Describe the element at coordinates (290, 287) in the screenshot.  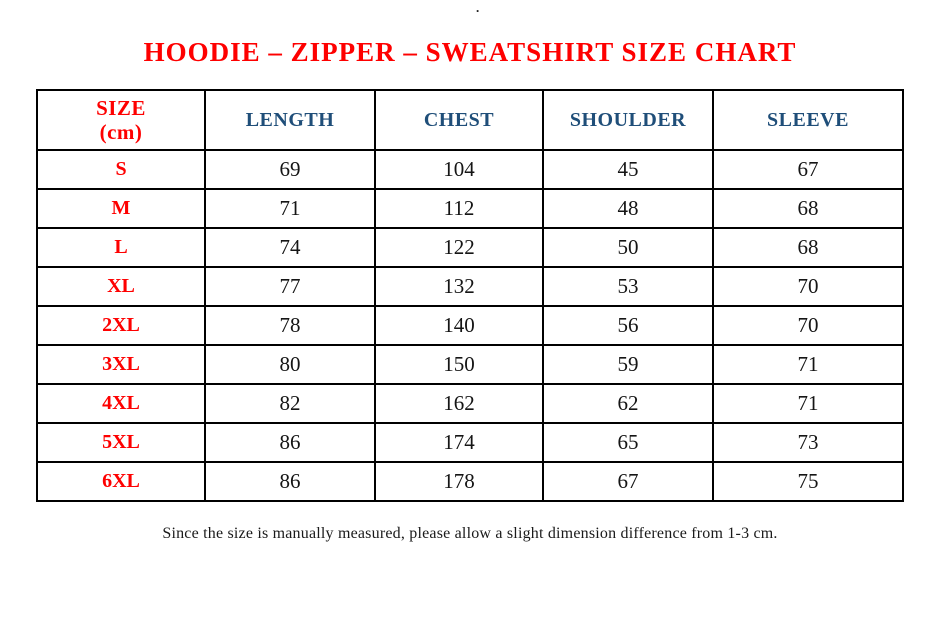
I see `length-cell: 77` at that location.